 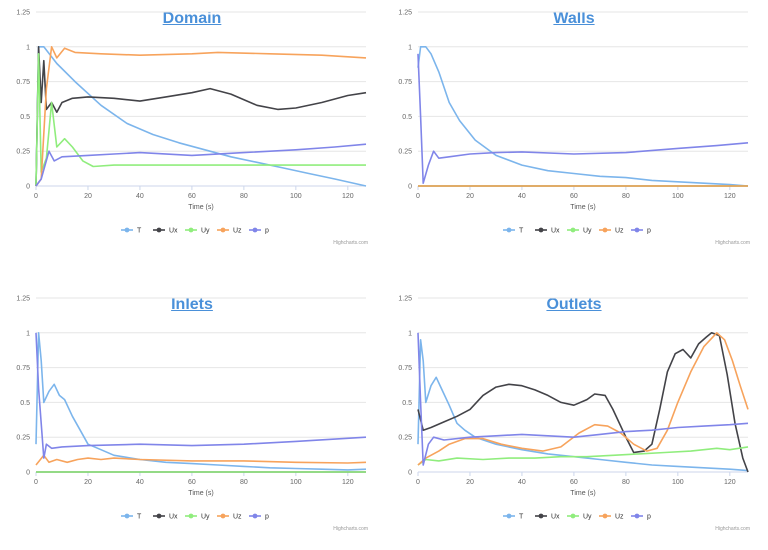 What do you see at coordinates (192, 304) in the screenshot?
I see `chart-title-inlets: Inlets` at bounding box center [192, 304].